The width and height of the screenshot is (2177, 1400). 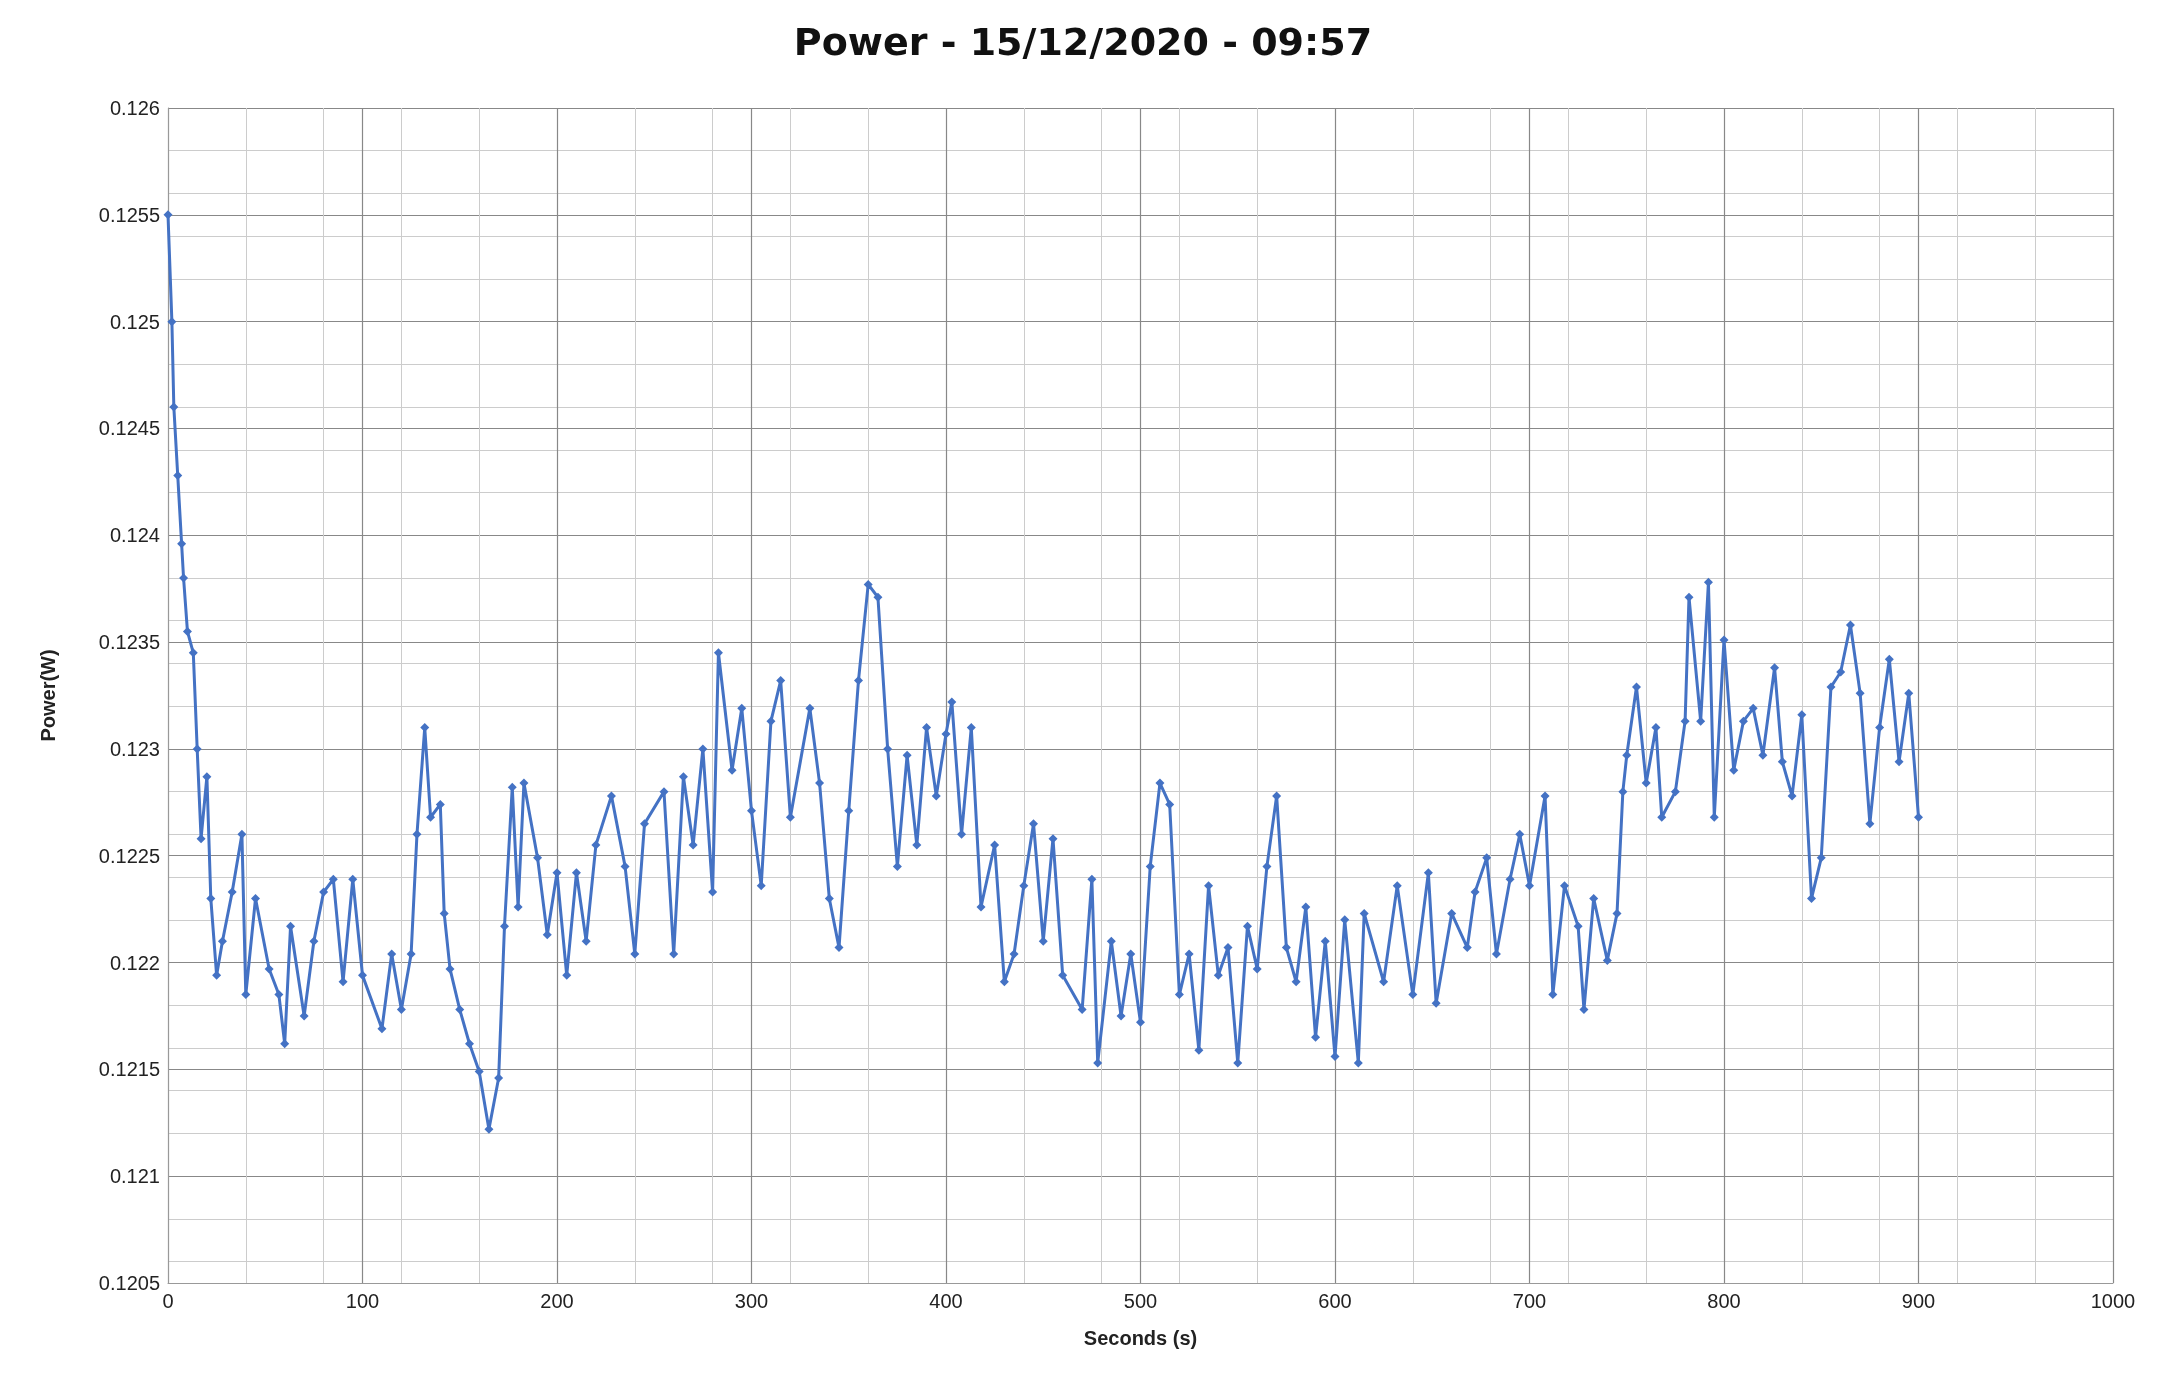 What do you see at coordinates (134, 748) in the screenshot?
I see `y-tick-label: 0.123` at bounding box center [134, 748].